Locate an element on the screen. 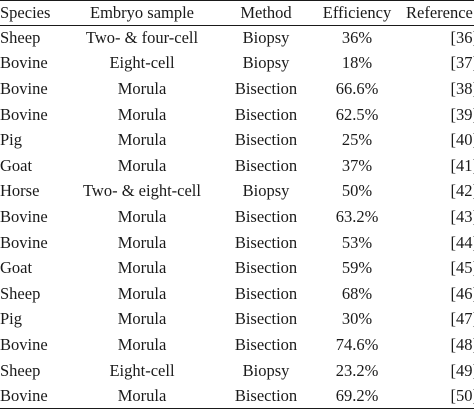  cell-reference: [36] is located at coordinates (462, 37).